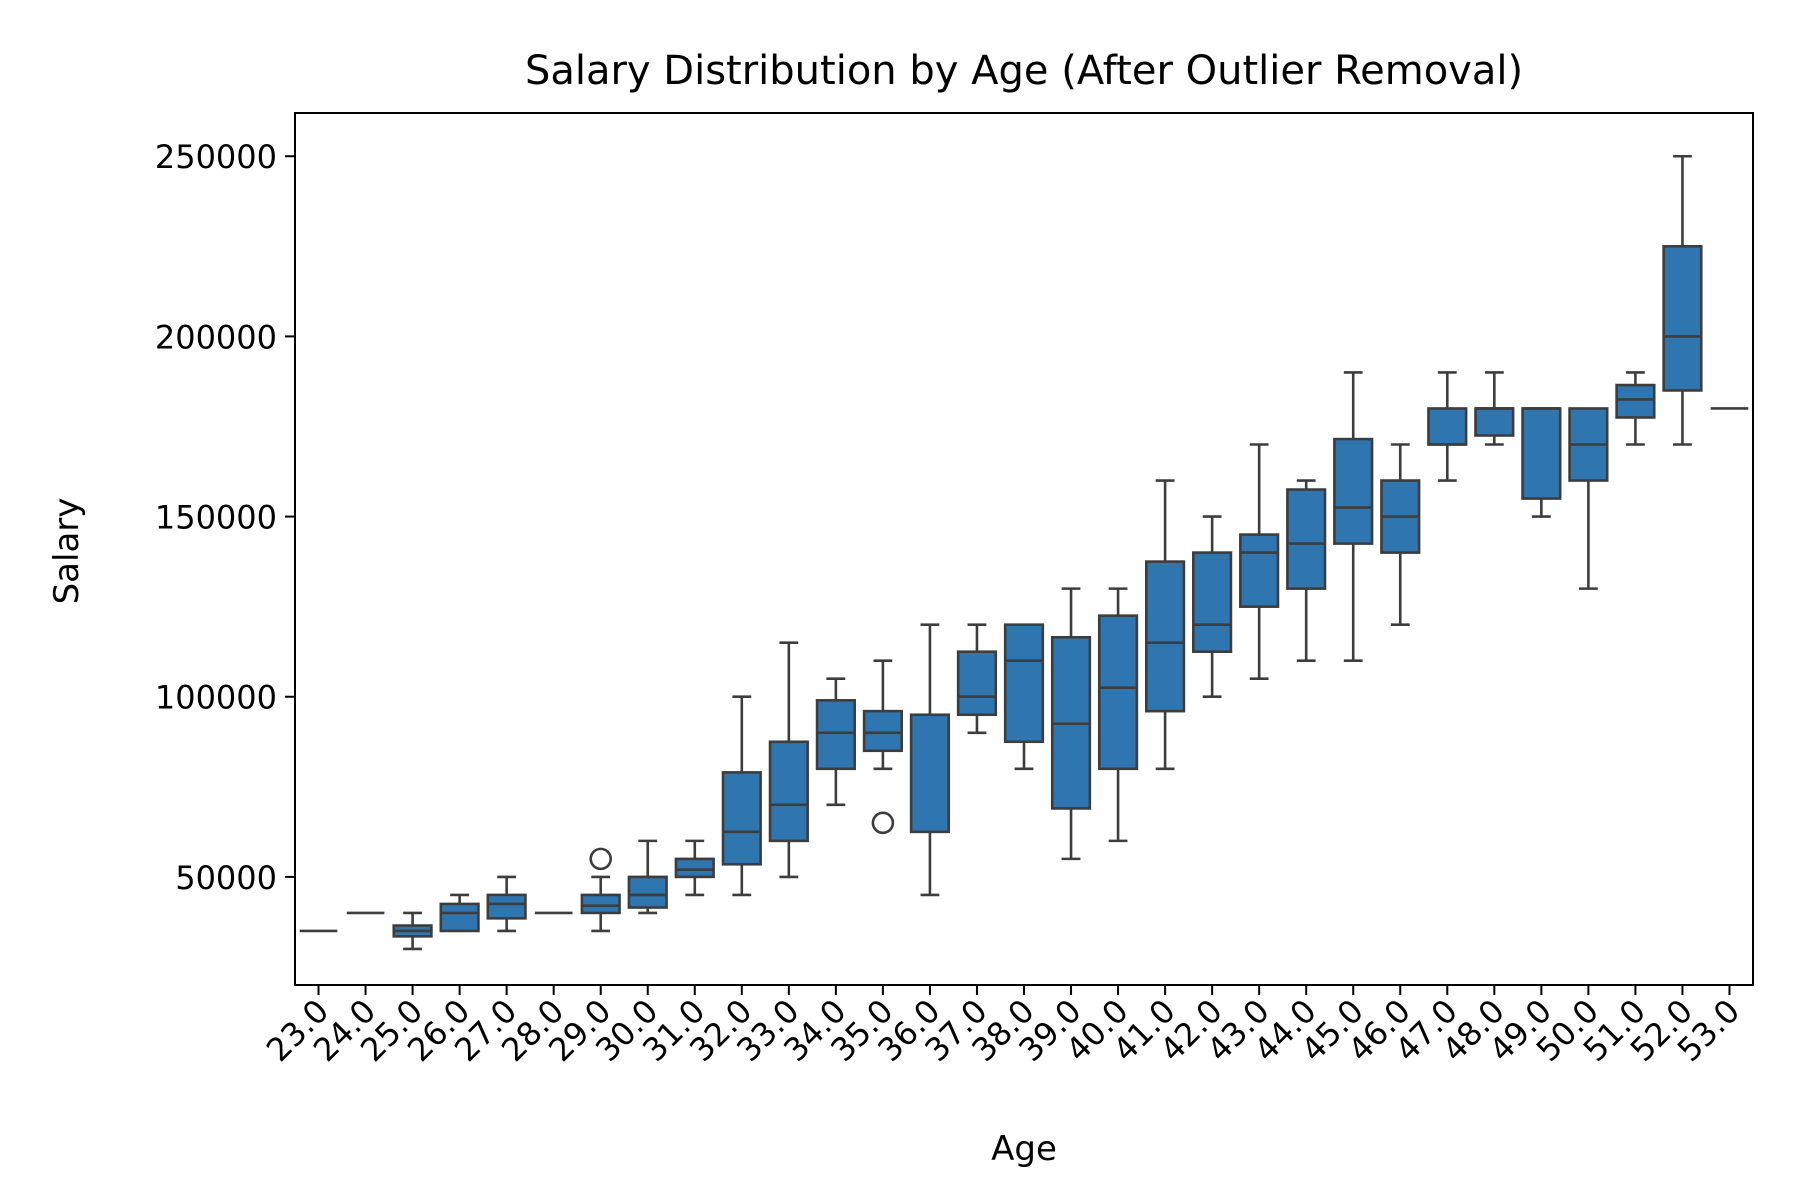 The height and width of the screenshot is (1200, 1800). What do you see at coordinates (216, 698) in the screenshot?
I see `y-tick-label: 100000` at bounding box center [216, 698].